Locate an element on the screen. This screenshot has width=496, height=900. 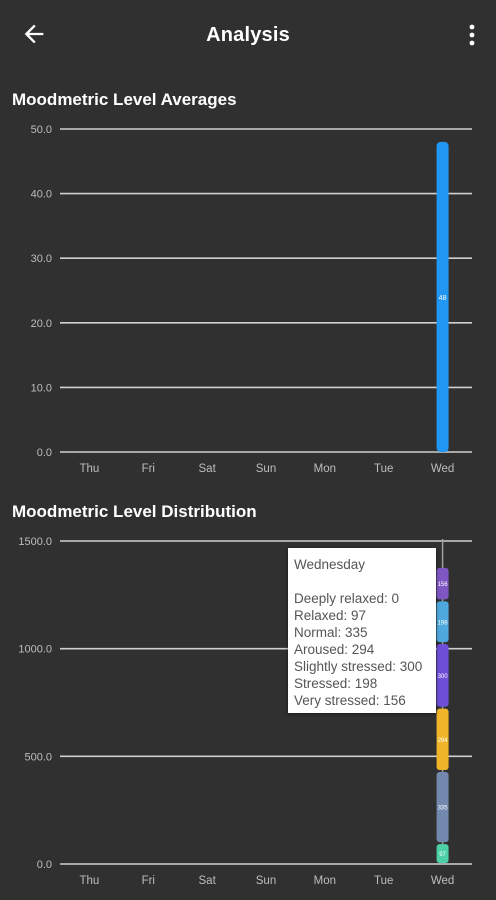
y-tick-label: 40.0 is located at coordinates (41, 195).